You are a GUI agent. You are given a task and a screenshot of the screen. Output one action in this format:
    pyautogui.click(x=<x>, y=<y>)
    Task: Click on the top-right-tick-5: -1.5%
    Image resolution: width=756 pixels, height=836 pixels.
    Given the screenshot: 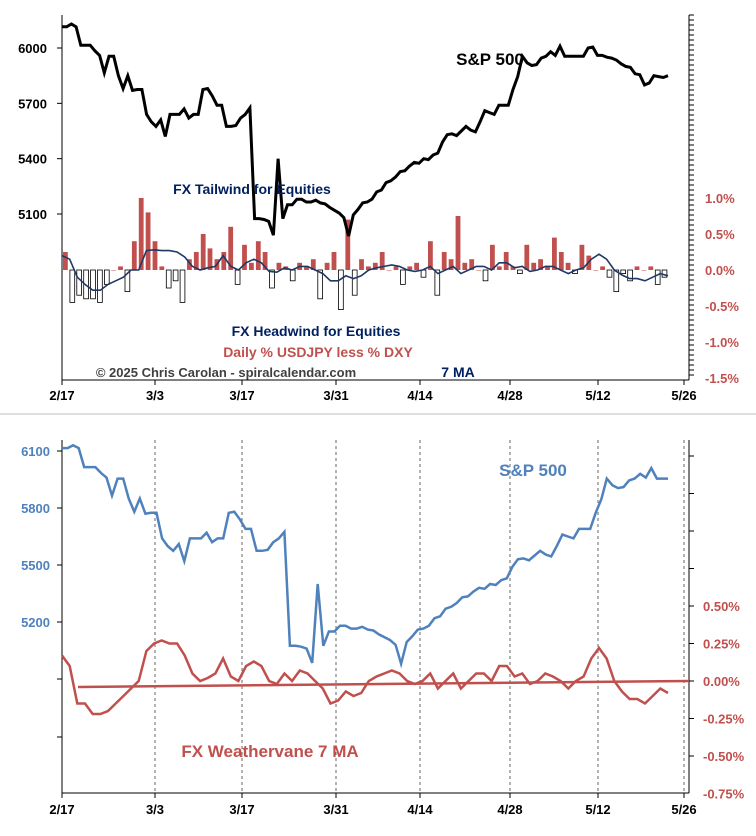 What is the action you would take?
    pyautogui.click(x=722, y=378)
    